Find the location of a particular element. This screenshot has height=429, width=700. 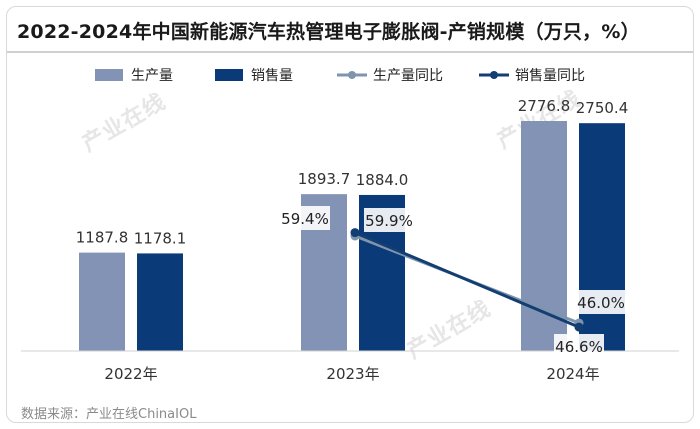

legend-label-销售量同比: 销售量同比 is located at coordinates (550, 76).